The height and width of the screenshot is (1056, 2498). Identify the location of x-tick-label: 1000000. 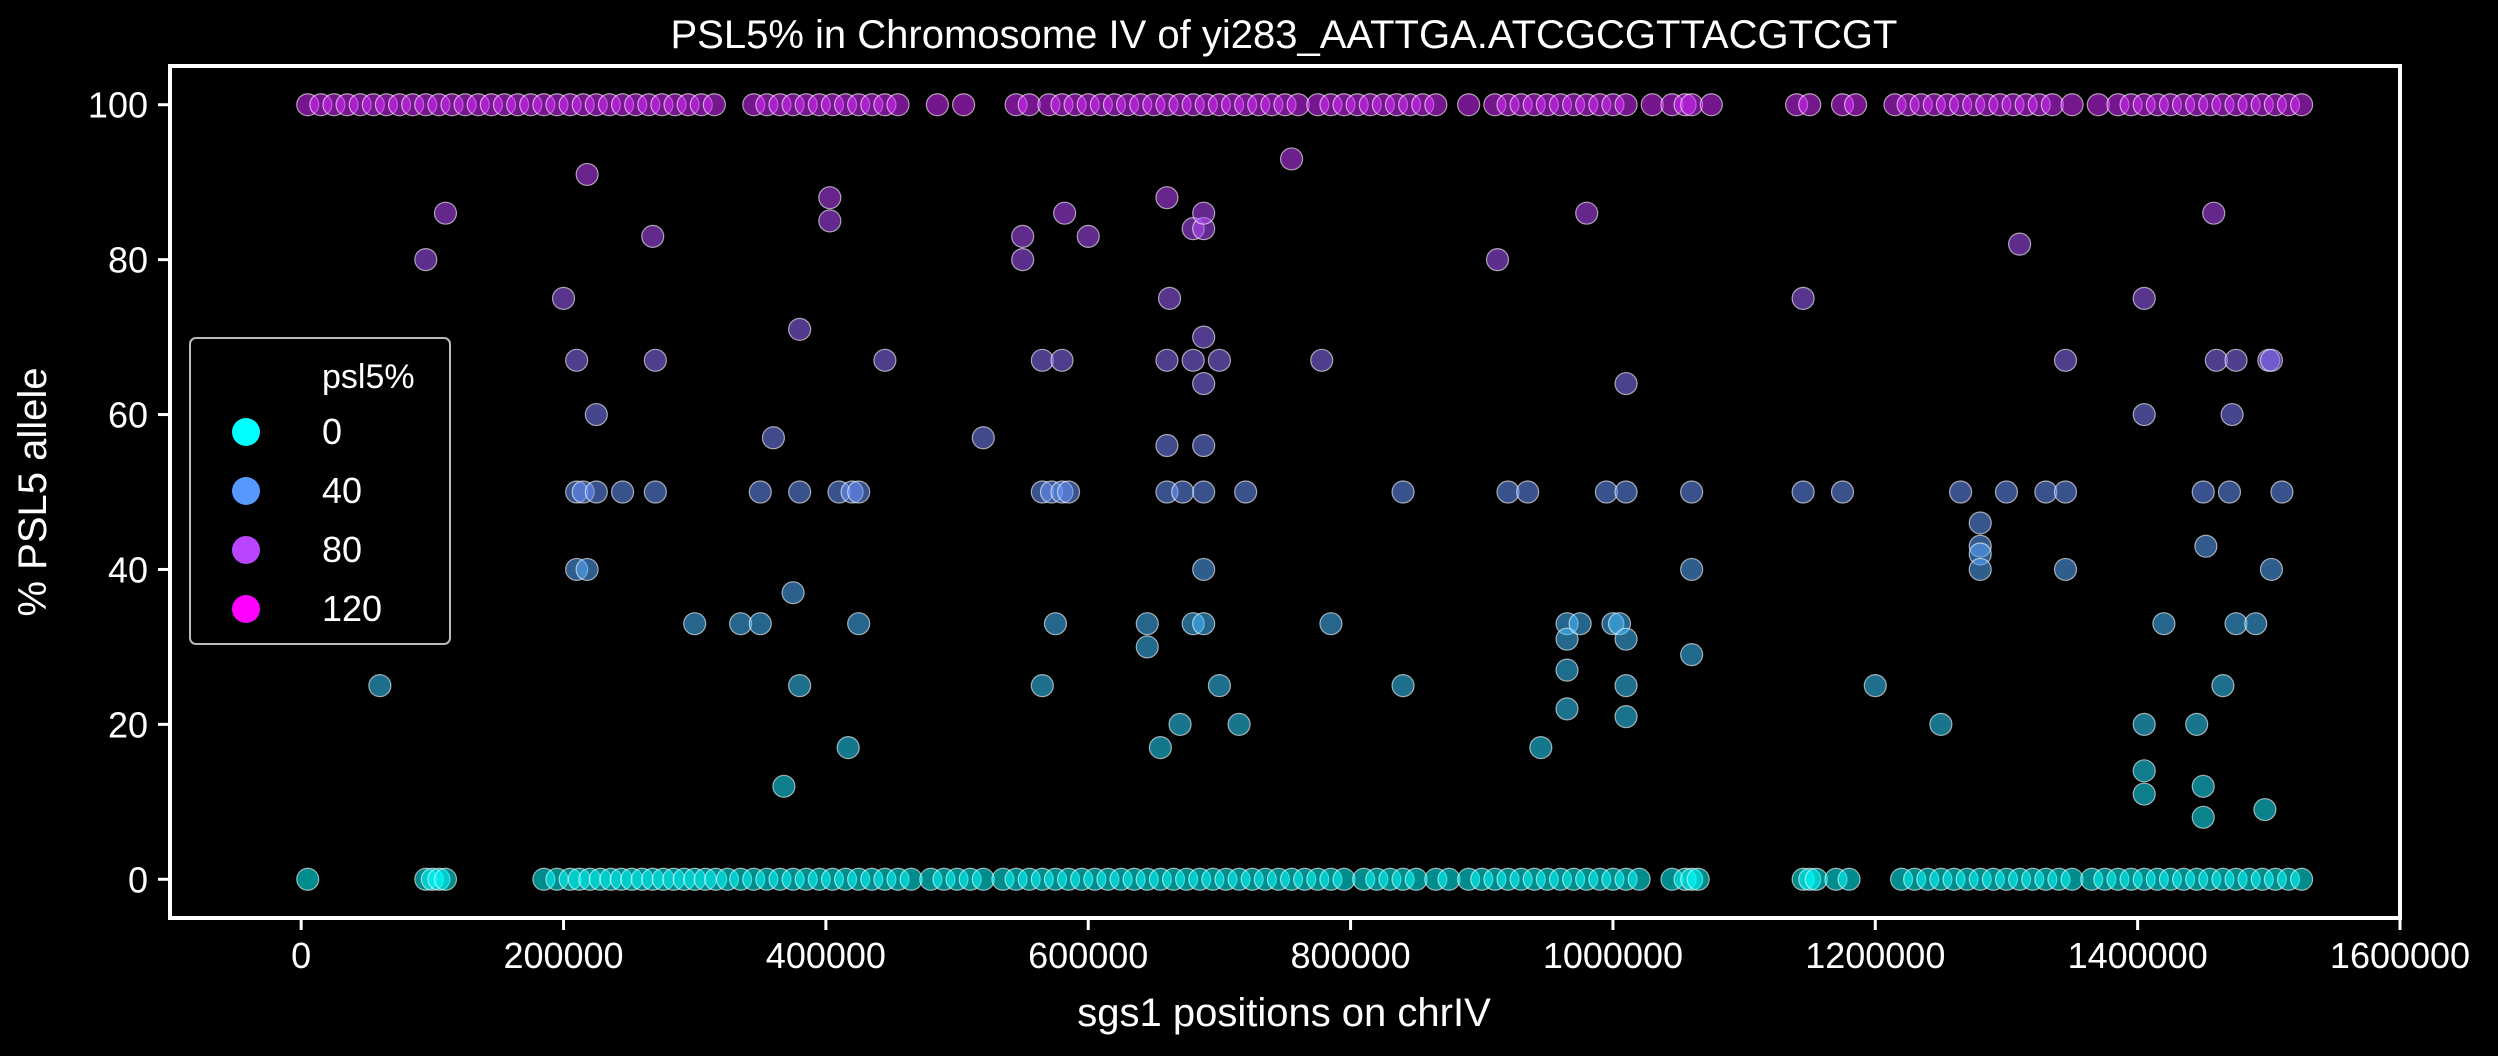
(1613, 955).